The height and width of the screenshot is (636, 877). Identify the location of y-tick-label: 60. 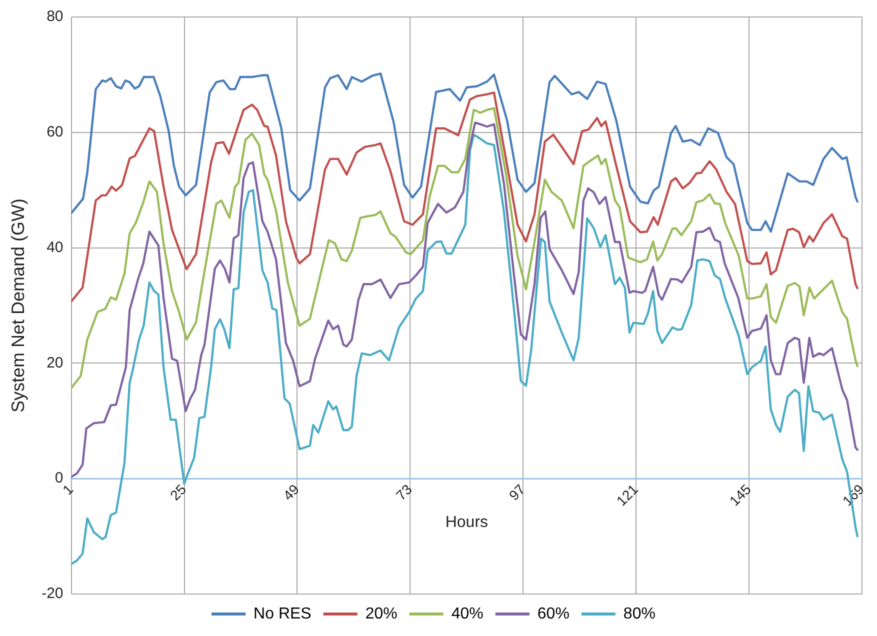
(55, 132).